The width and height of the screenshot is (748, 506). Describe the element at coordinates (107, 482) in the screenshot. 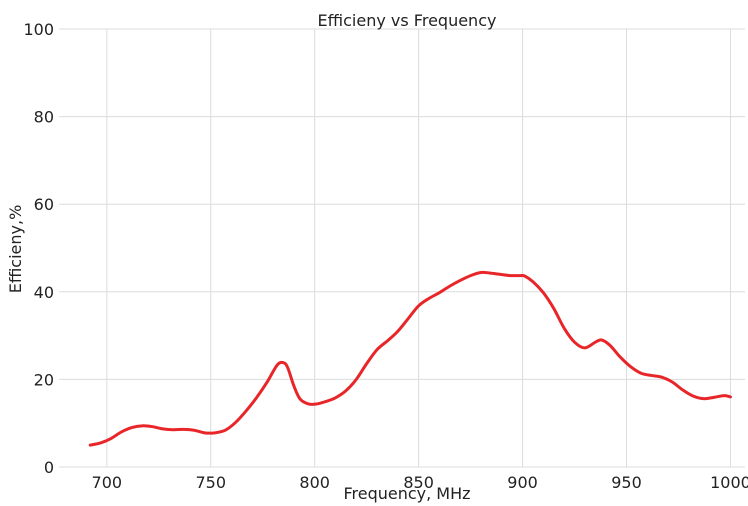

I see `x-tick-label: 700` at that location.